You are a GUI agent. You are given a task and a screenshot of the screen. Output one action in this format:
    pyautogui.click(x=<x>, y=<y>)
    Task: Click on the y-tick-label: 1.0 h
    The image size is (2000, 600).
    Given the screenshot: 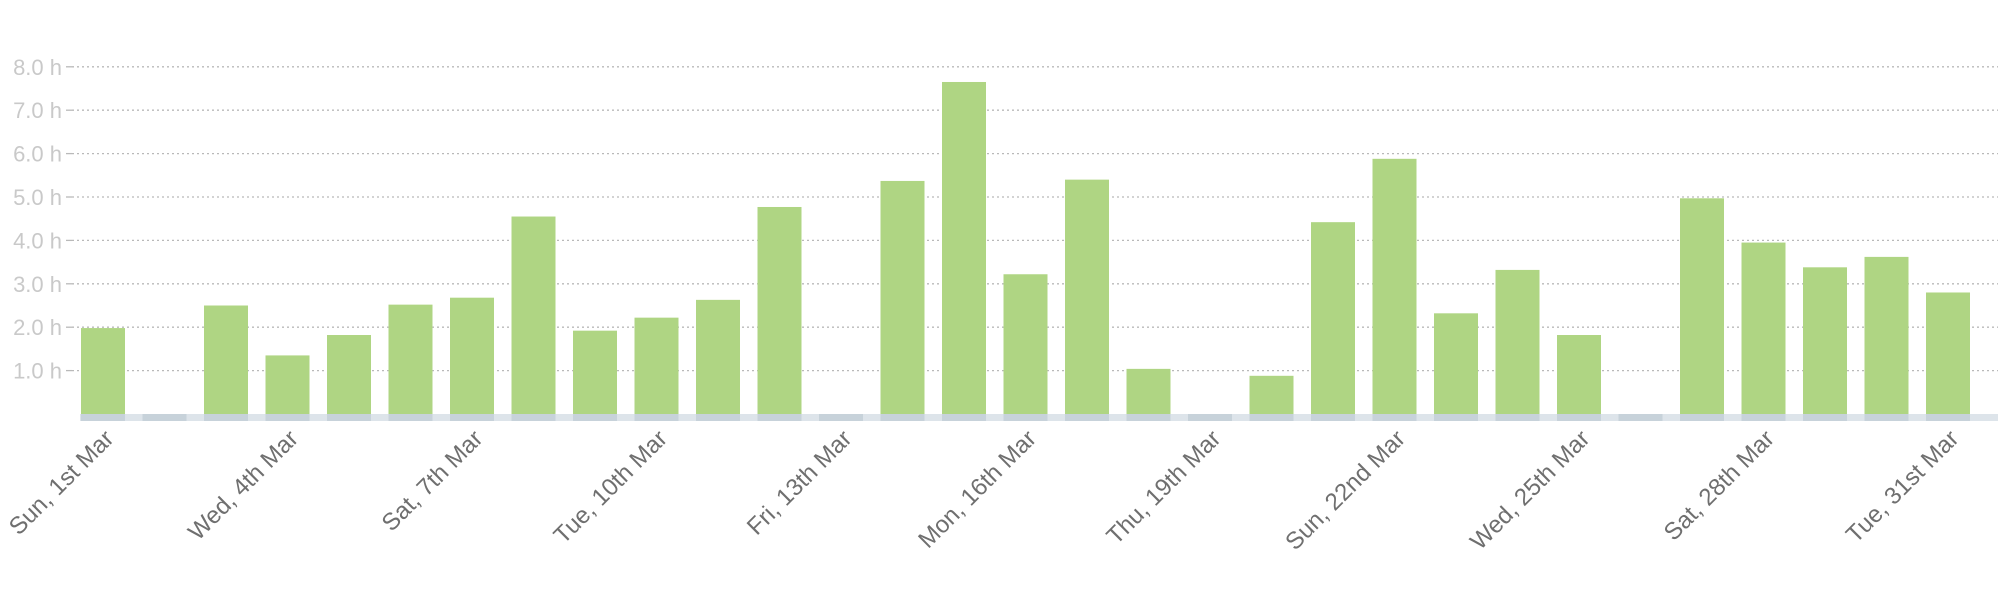 What is the action you would take?
    pyautogui.click(x=37, y=371)
    